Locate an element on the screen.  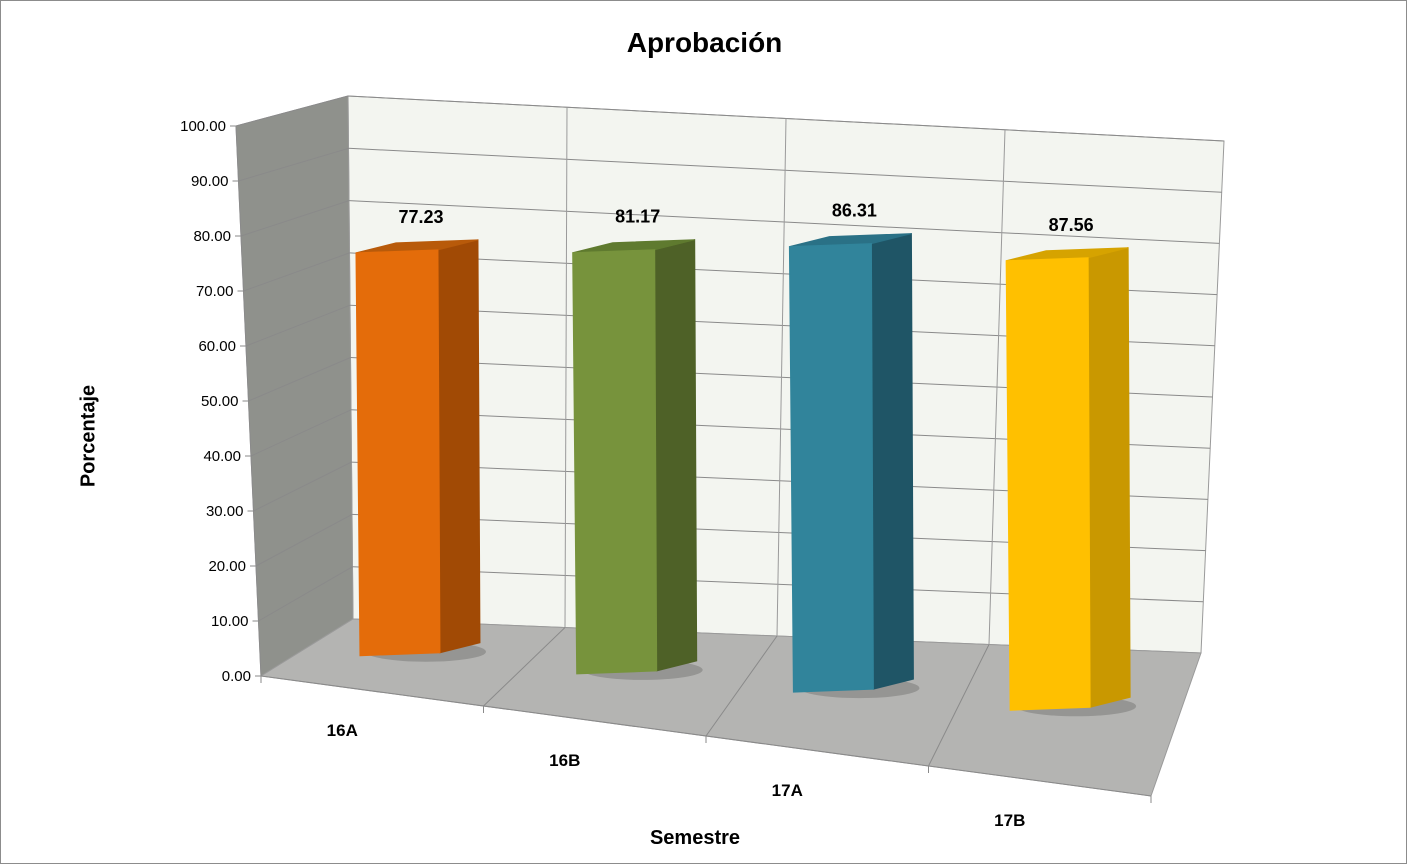
side-wall is located at coordinates (294, 386).